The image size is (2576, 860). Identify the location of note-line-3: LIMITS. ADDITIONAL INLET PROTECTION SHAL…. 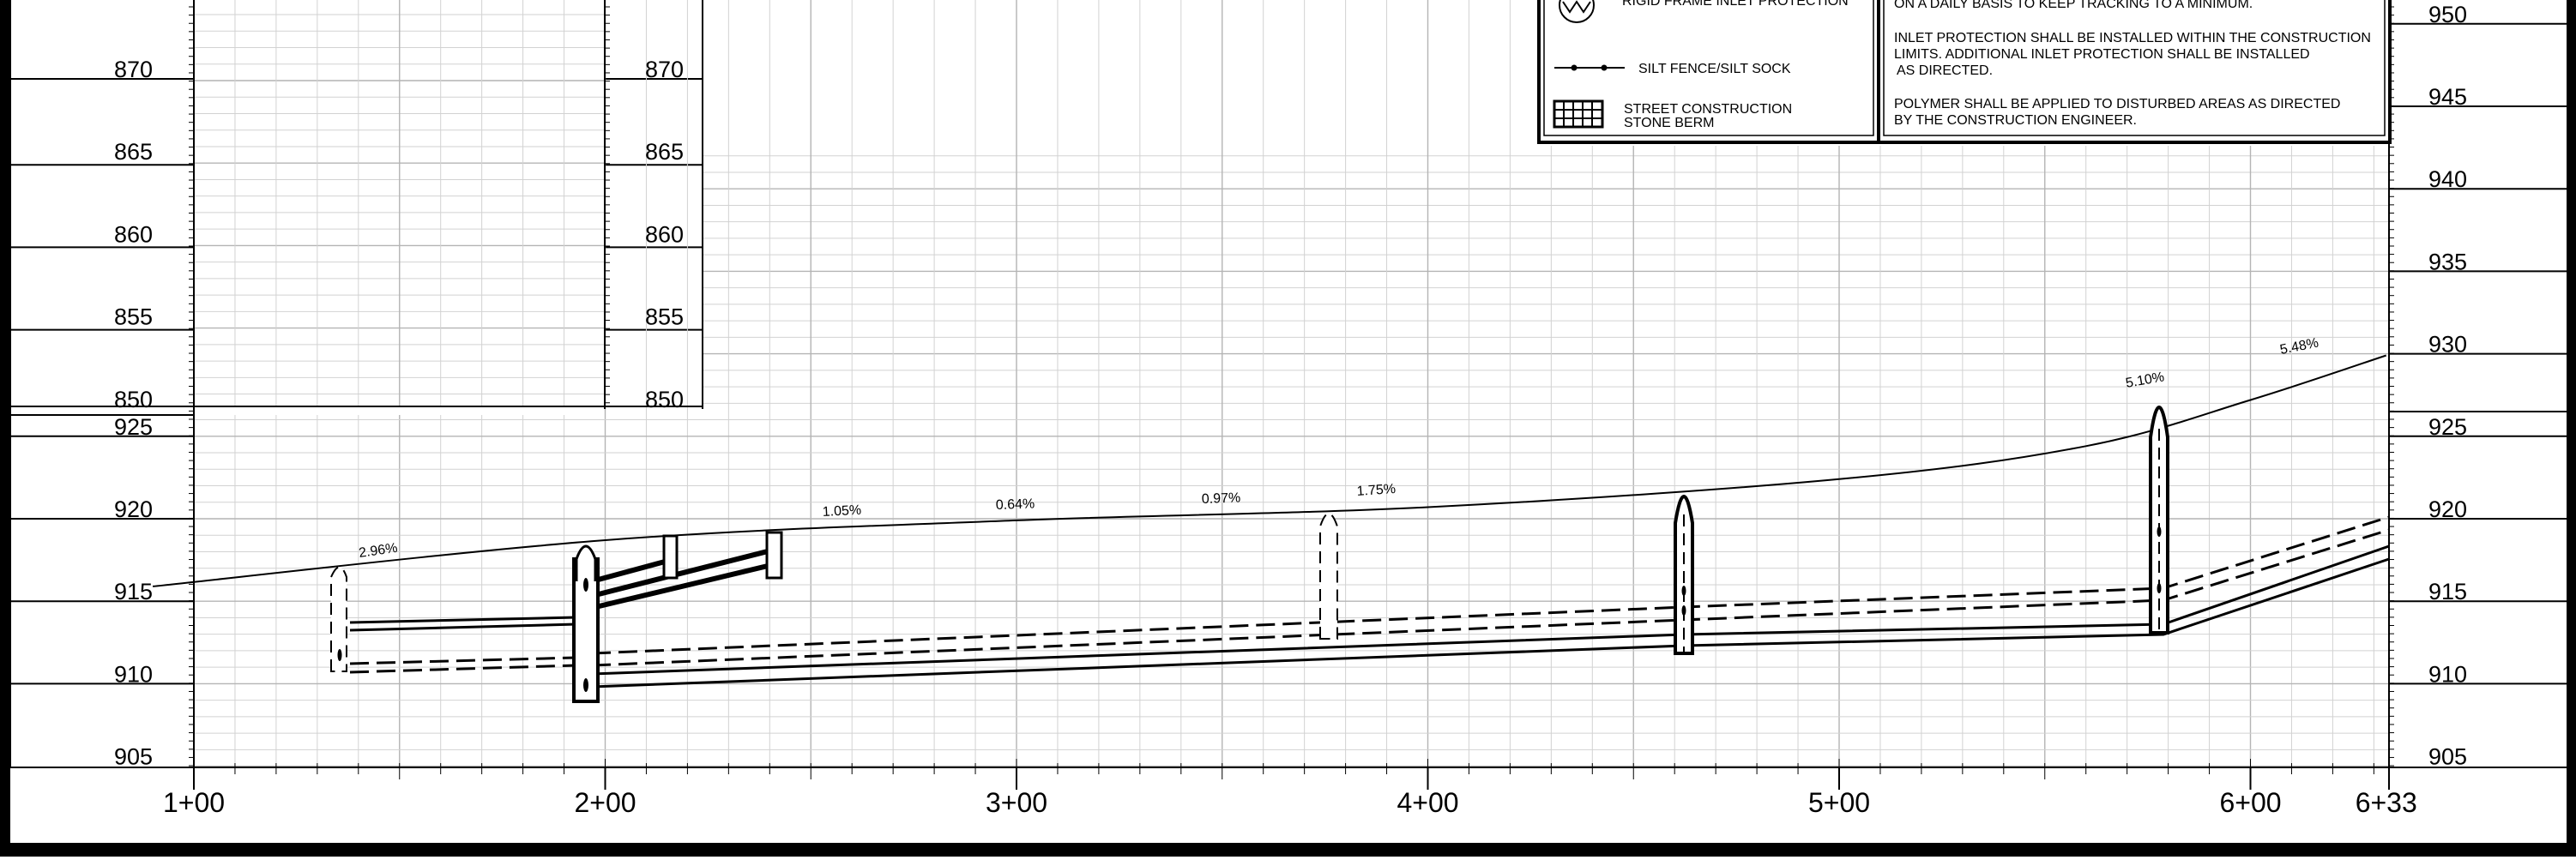
(2102, 54).